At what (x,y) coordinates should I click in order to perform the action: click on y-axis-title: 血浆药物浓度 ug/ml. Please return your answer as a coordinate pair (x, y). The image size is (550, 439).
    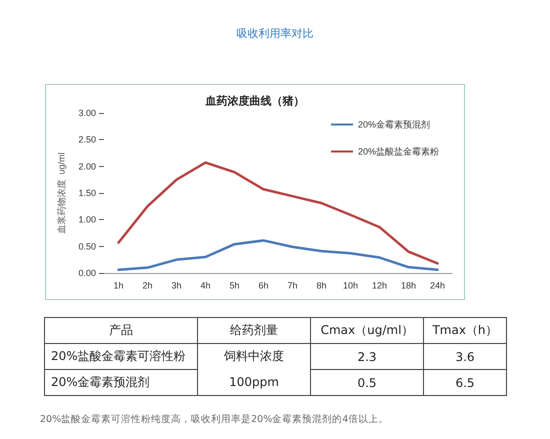
    Looking at the image, I should click on (61, 193).